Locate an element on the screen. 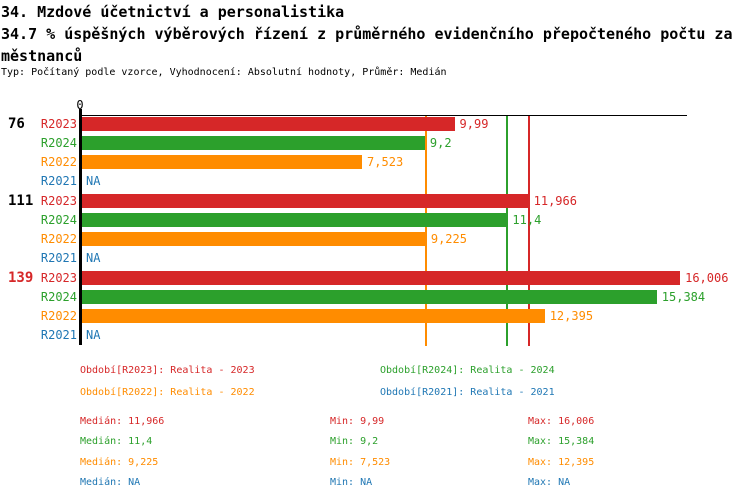 The height and width of the screenshot is (498, 750). bar-value-label: 15,384 is located at coordinates (683, 296).